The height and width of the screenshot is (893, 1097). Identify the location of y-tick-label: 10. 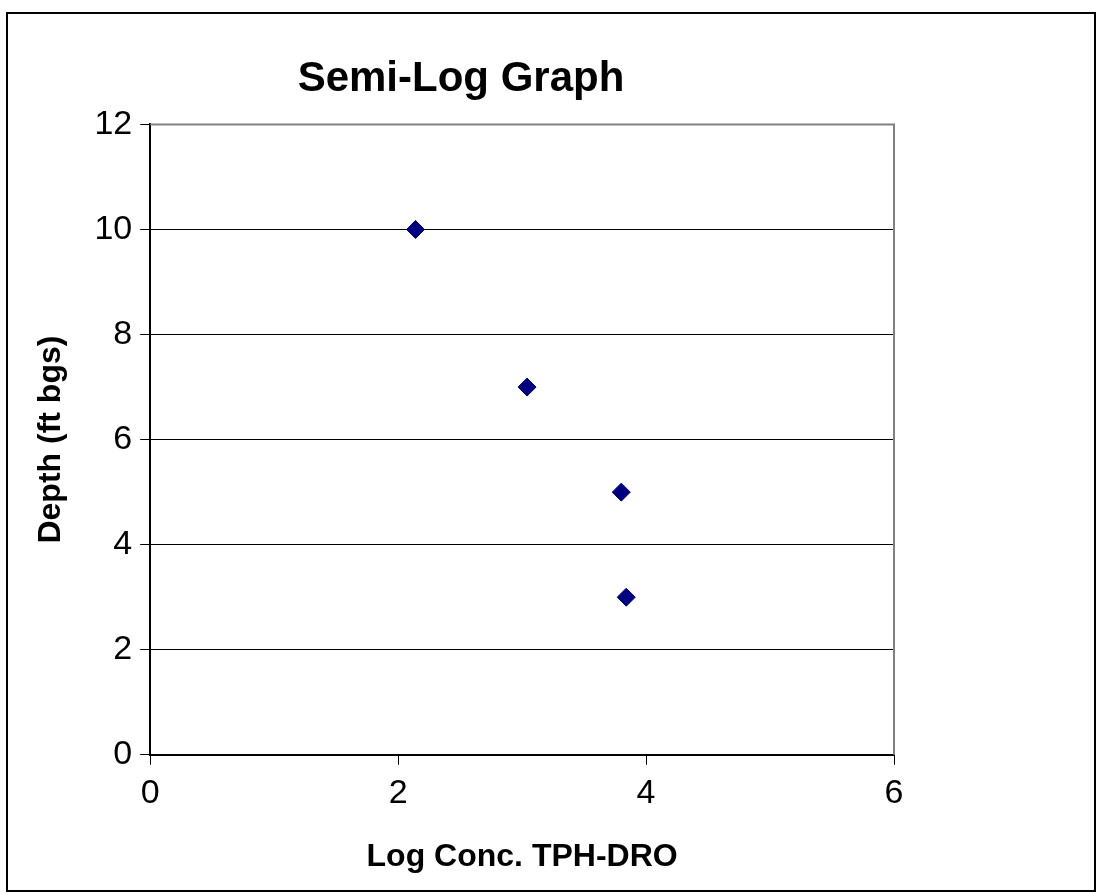
(113, 226).